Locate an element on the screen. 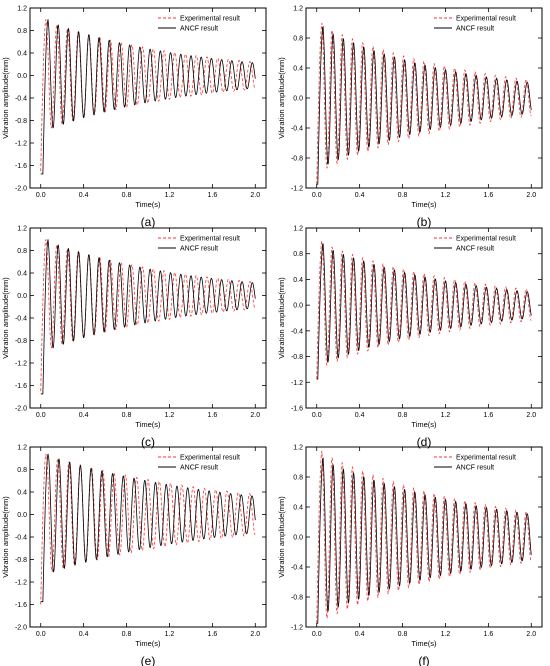 The height and width of the screenshot is (666, 550). series-line-experimental is located at coordinates (424, 537).